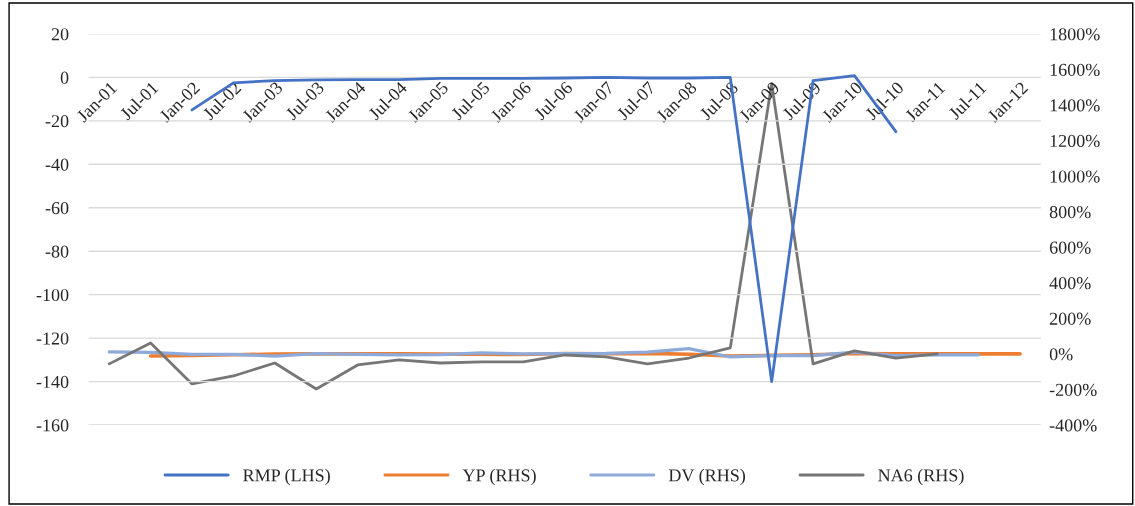 Image resolution: width=1135 pixels, height=506 pixels. Describe the element at coordinates (1070, 318) in the screenshot. I see `y2-tick-label: 200%` at that location.